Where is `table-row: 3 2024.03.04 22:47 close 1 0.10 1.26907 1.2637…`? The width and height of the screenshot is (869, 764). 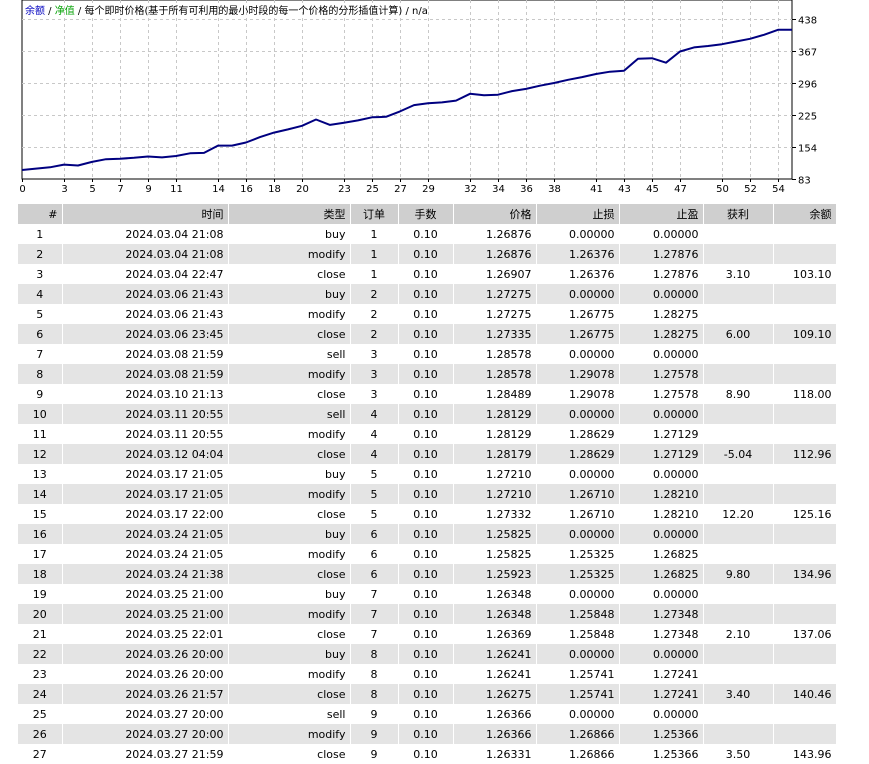
table-row: 3 2024.03.04 22:47 close 1 0.10 1.26907 1.2637… is located at coordinates (427, 274).